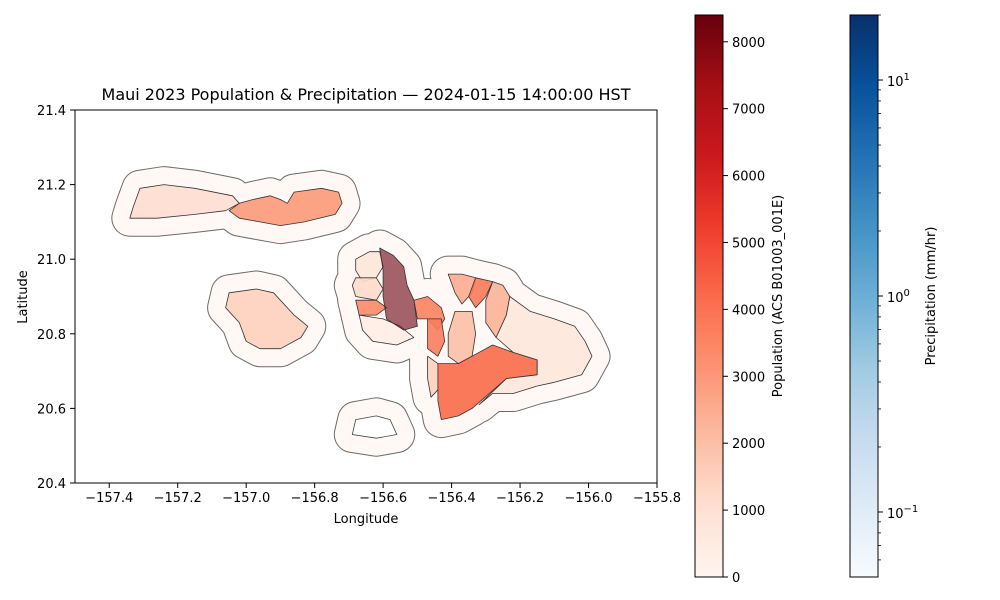 Image resolution: width=1000 pixels, height=600 pixels. I want to click on population-tick-label: 8000, so click(748, 43).